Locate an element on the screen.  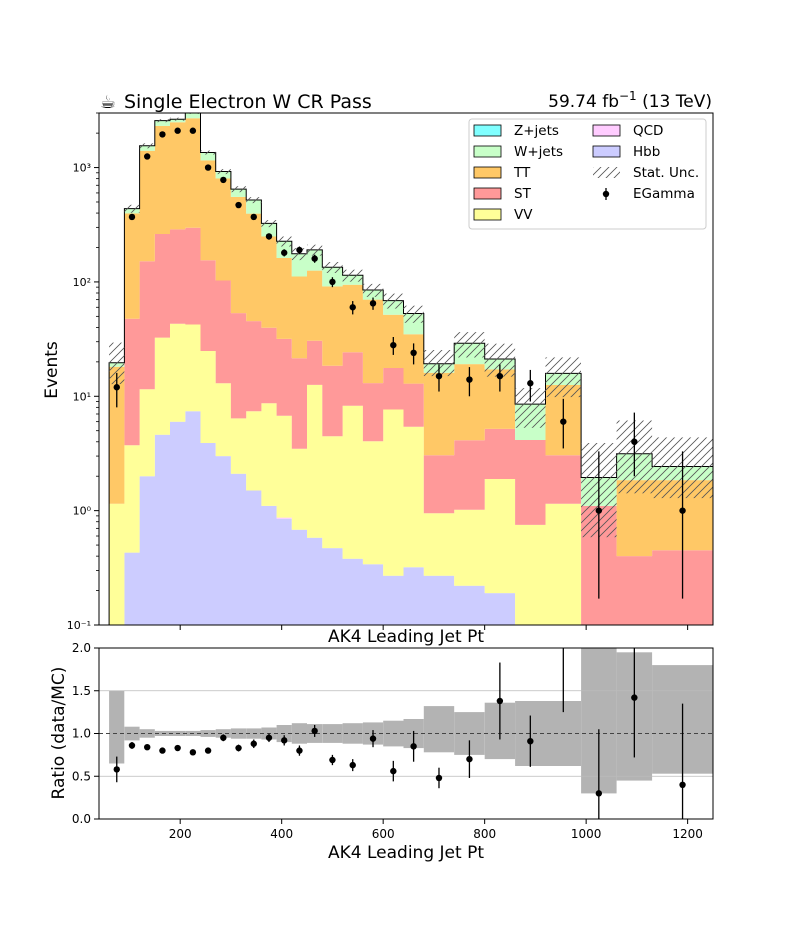
legend: Z+jets W+jets TT ST VV QCD Hbb Stat. Unc. EGamma is located at coordinates (587, 174).